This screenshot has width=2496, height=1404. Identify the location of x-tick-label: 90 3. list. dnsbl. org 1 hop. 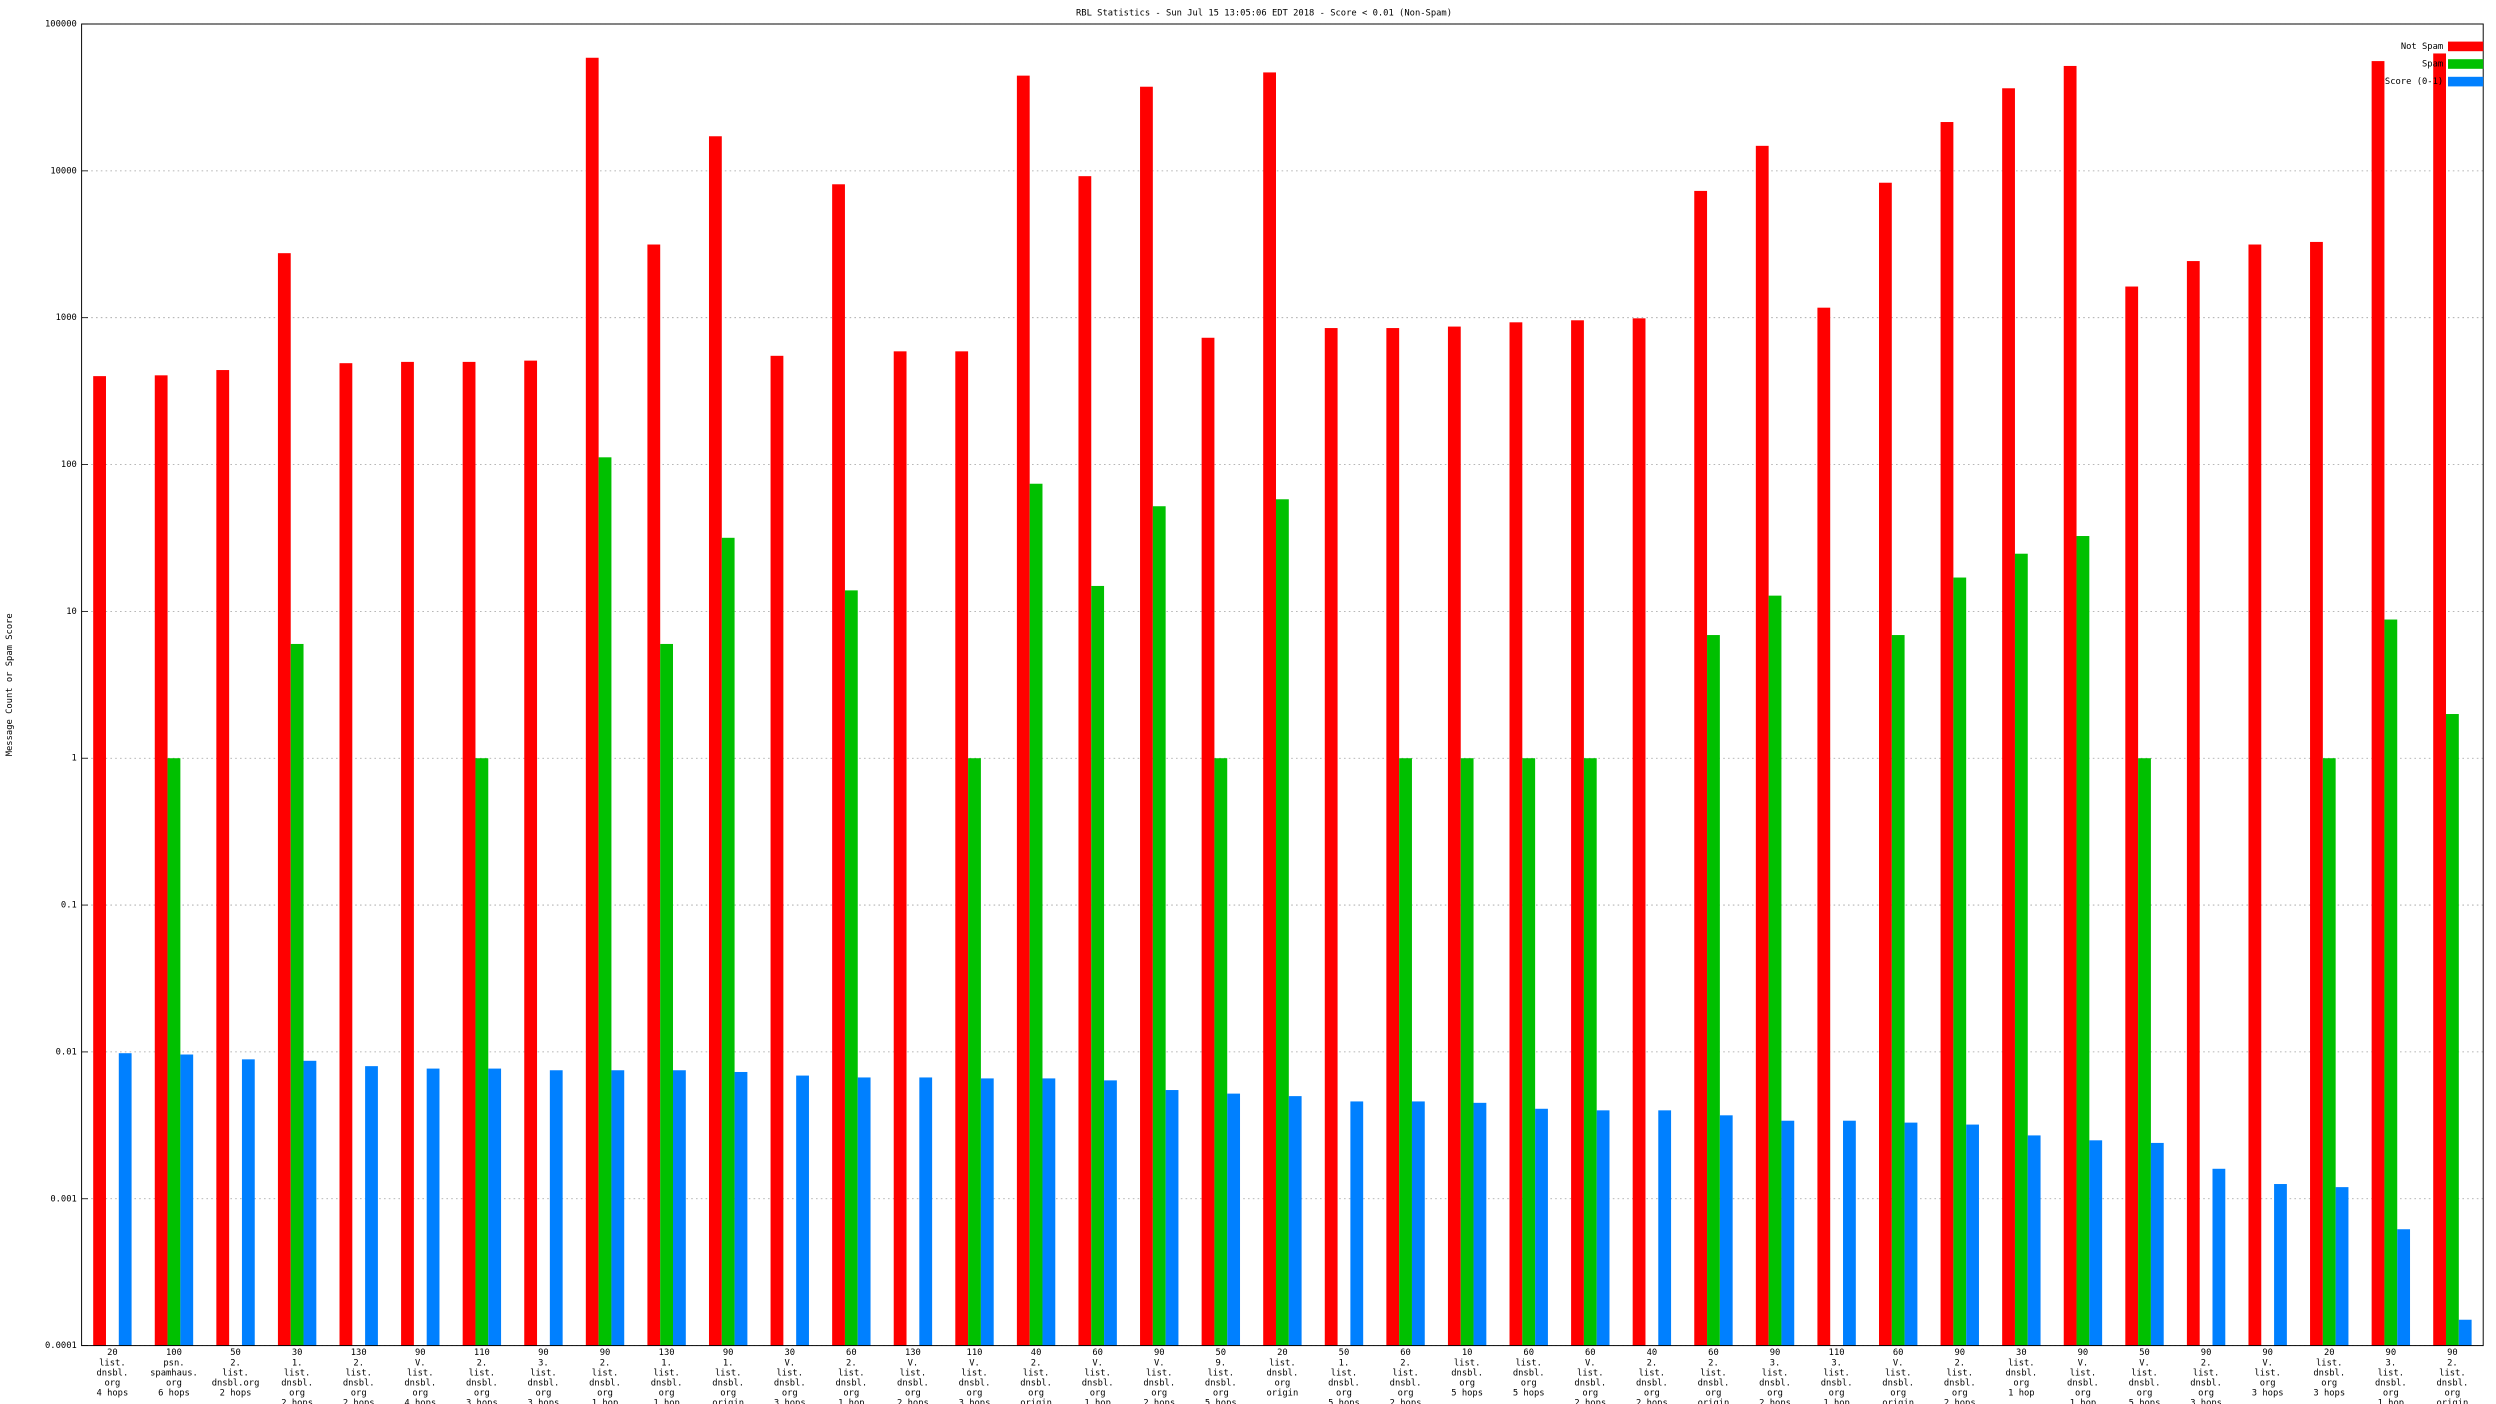
(2391, 1376).